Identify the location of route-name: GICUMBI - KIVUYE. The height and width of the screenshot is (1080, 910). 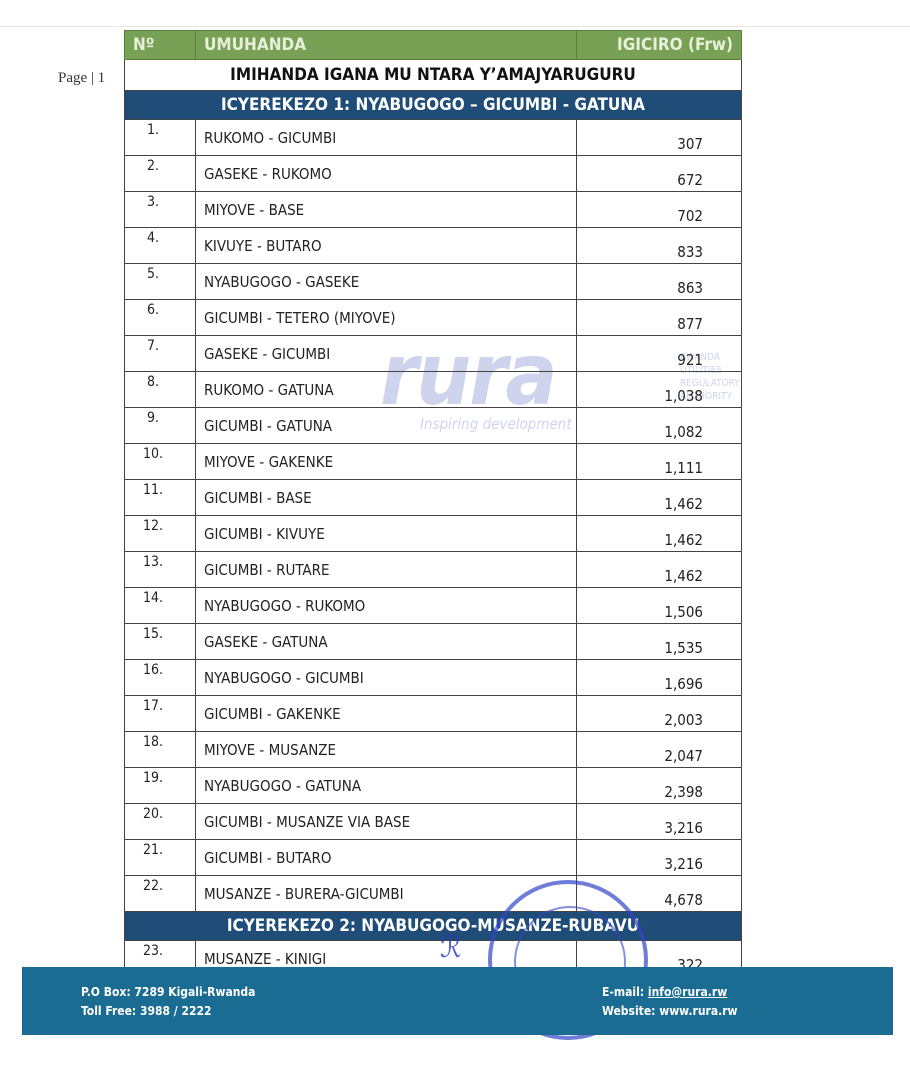
(386, 533).